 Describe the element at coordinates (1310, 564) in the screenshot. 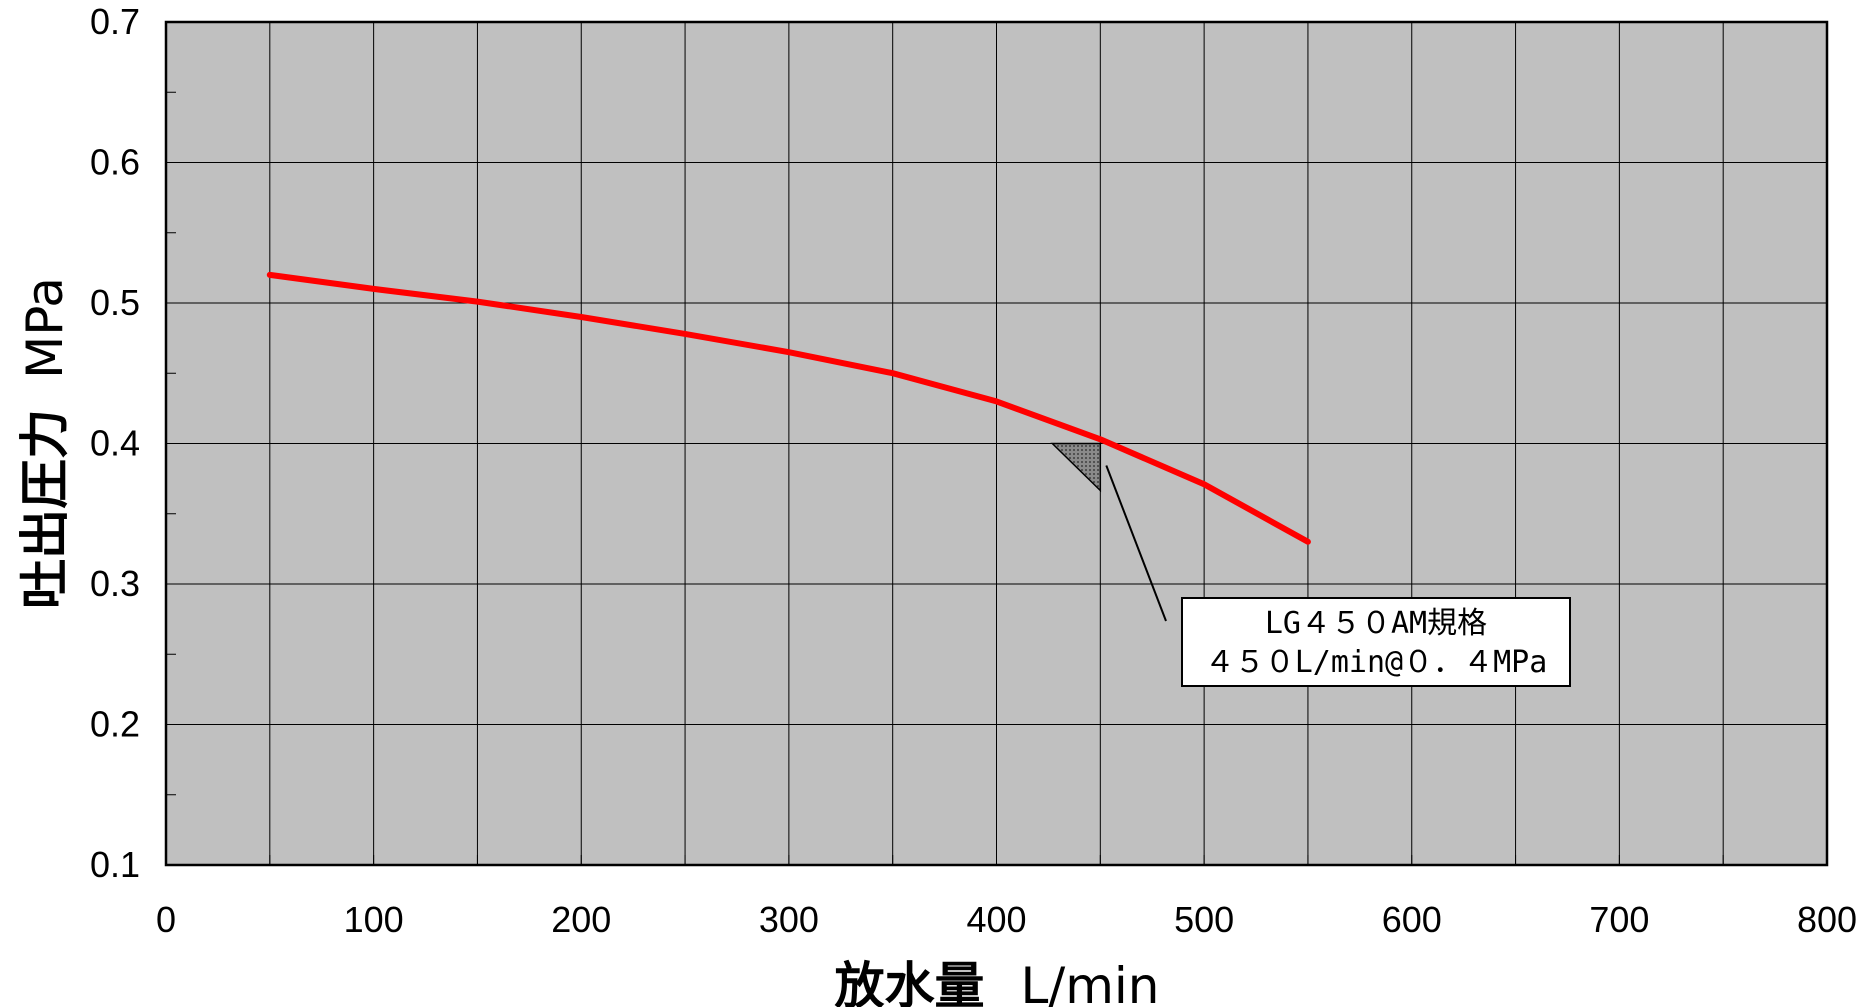

I see `spec-annotation: LG４５０AM規格 ４５０L/min@０．４MPa` at that location.